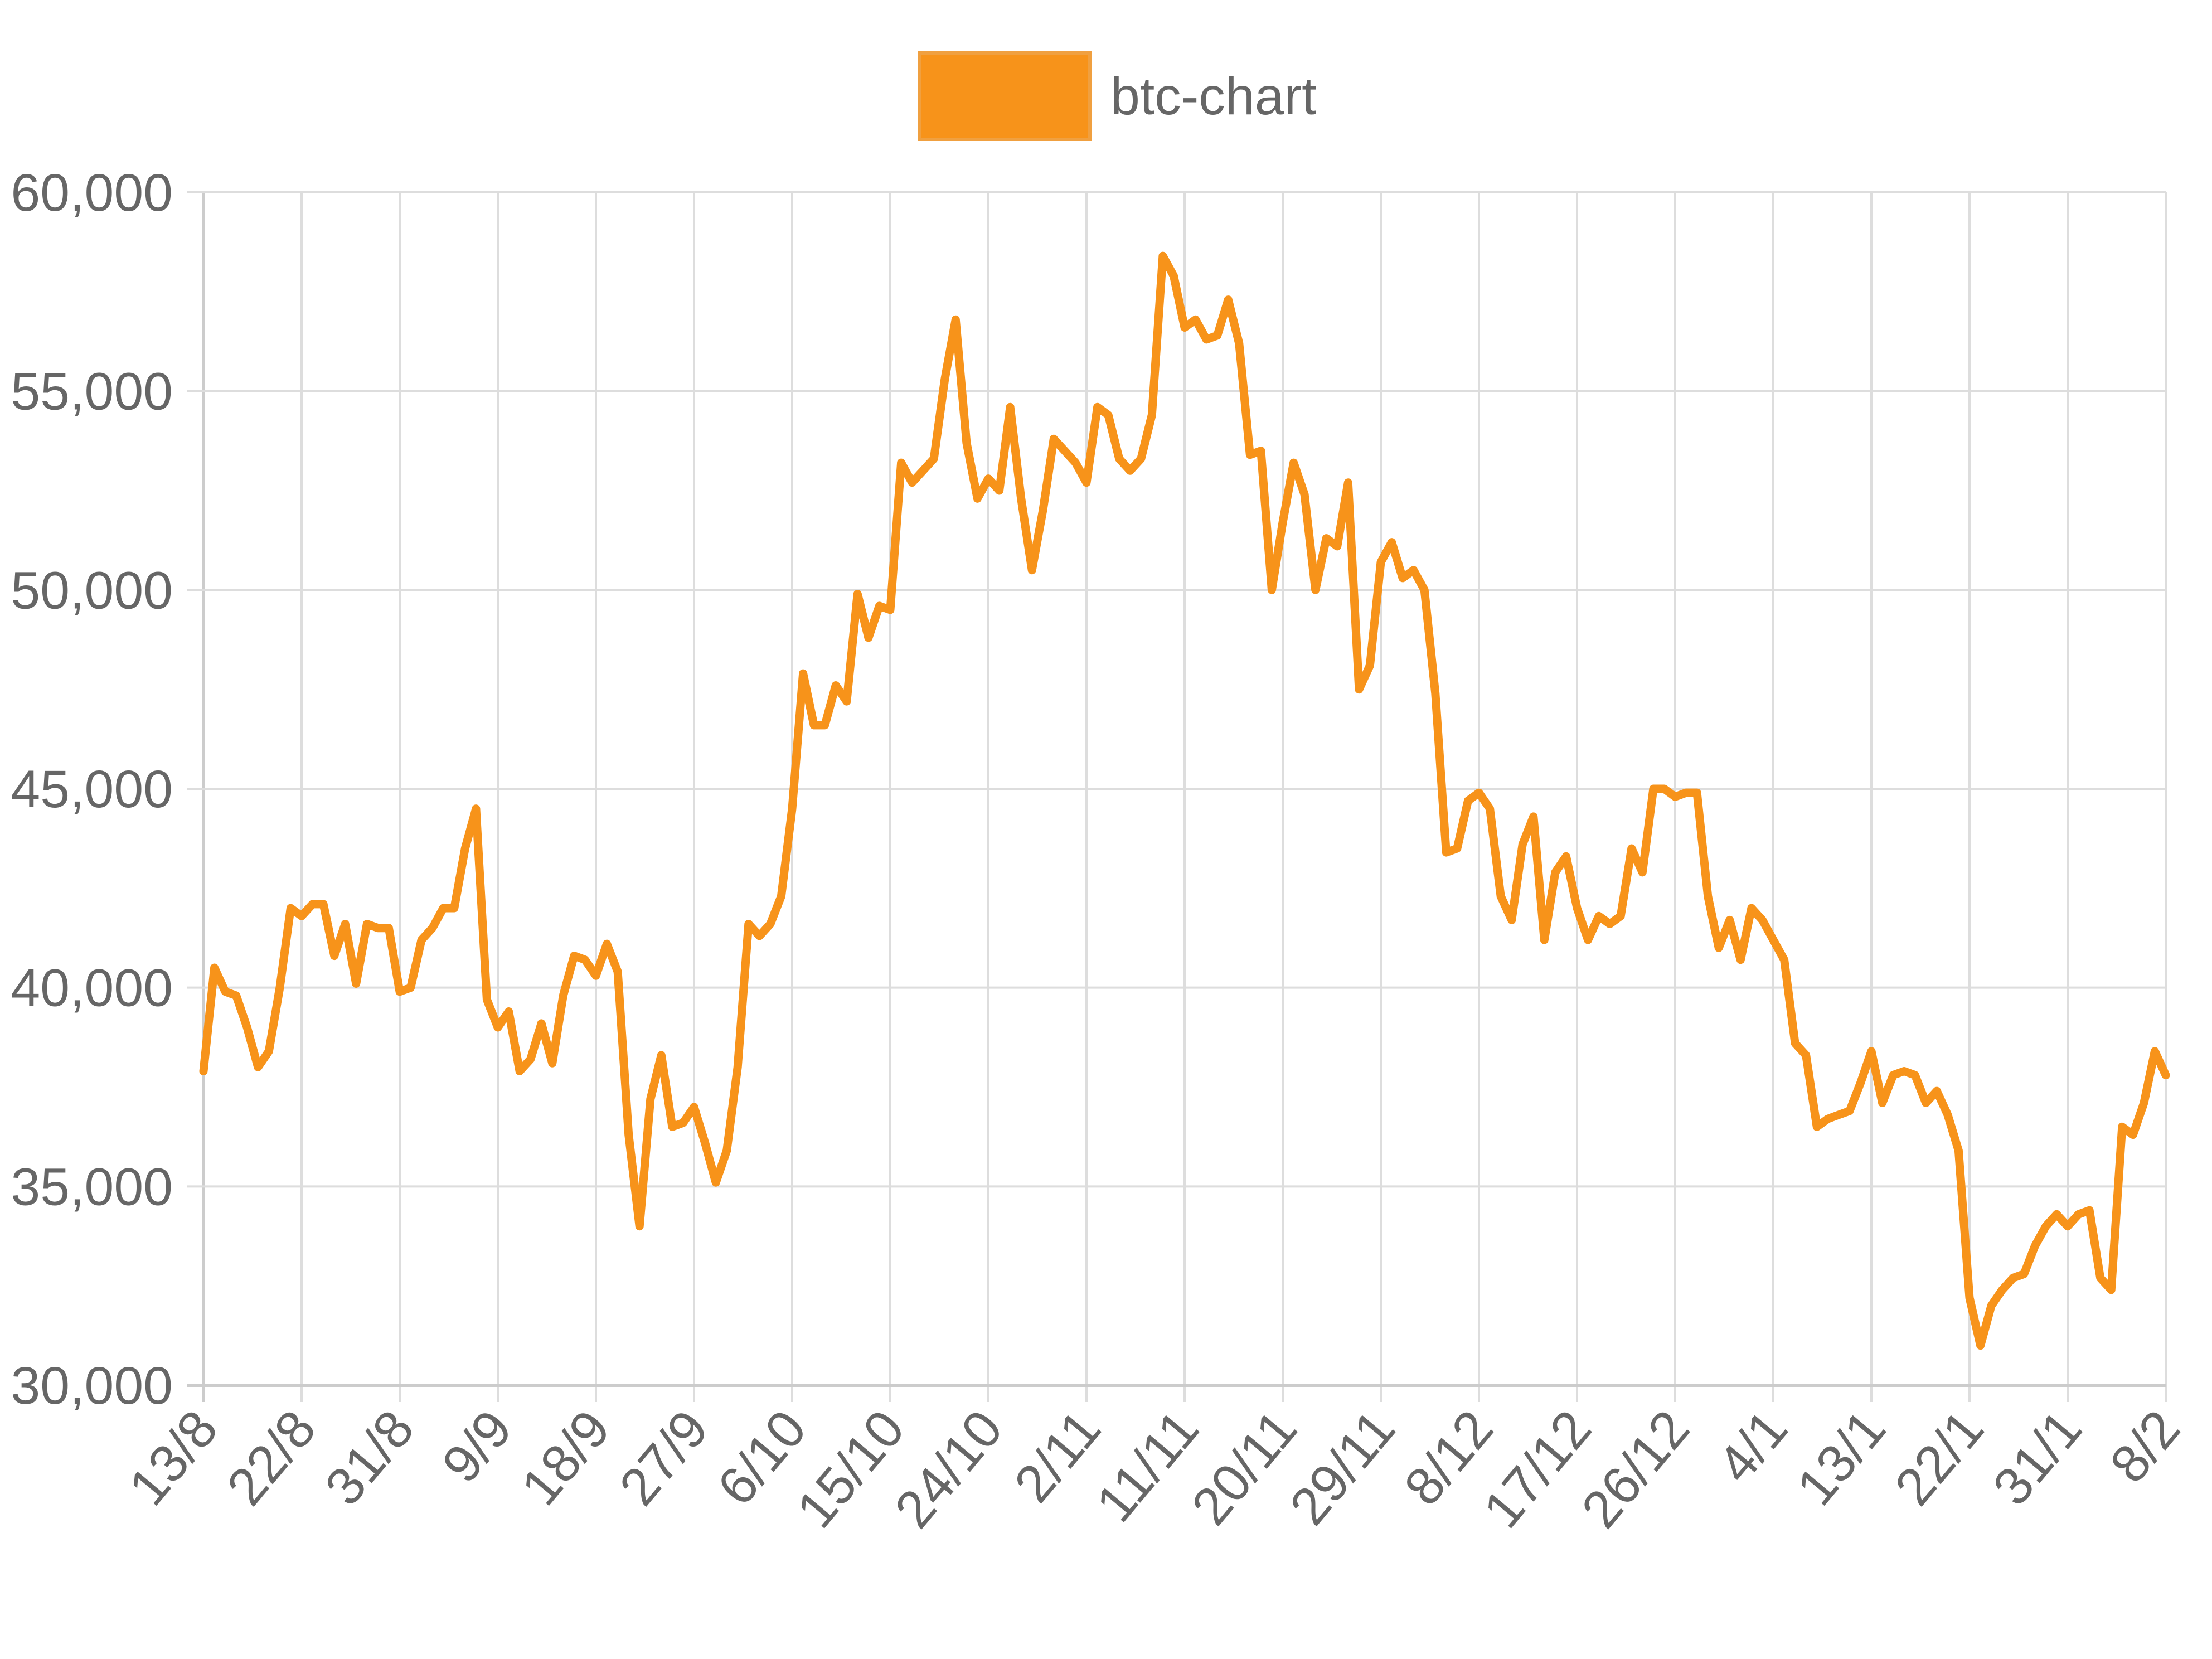 This screenshot has height=1659, width=2212. Describe the element at coordinates (1148, 1465) in the screenshot. I see `x-tick-label: 11/11` at that location.